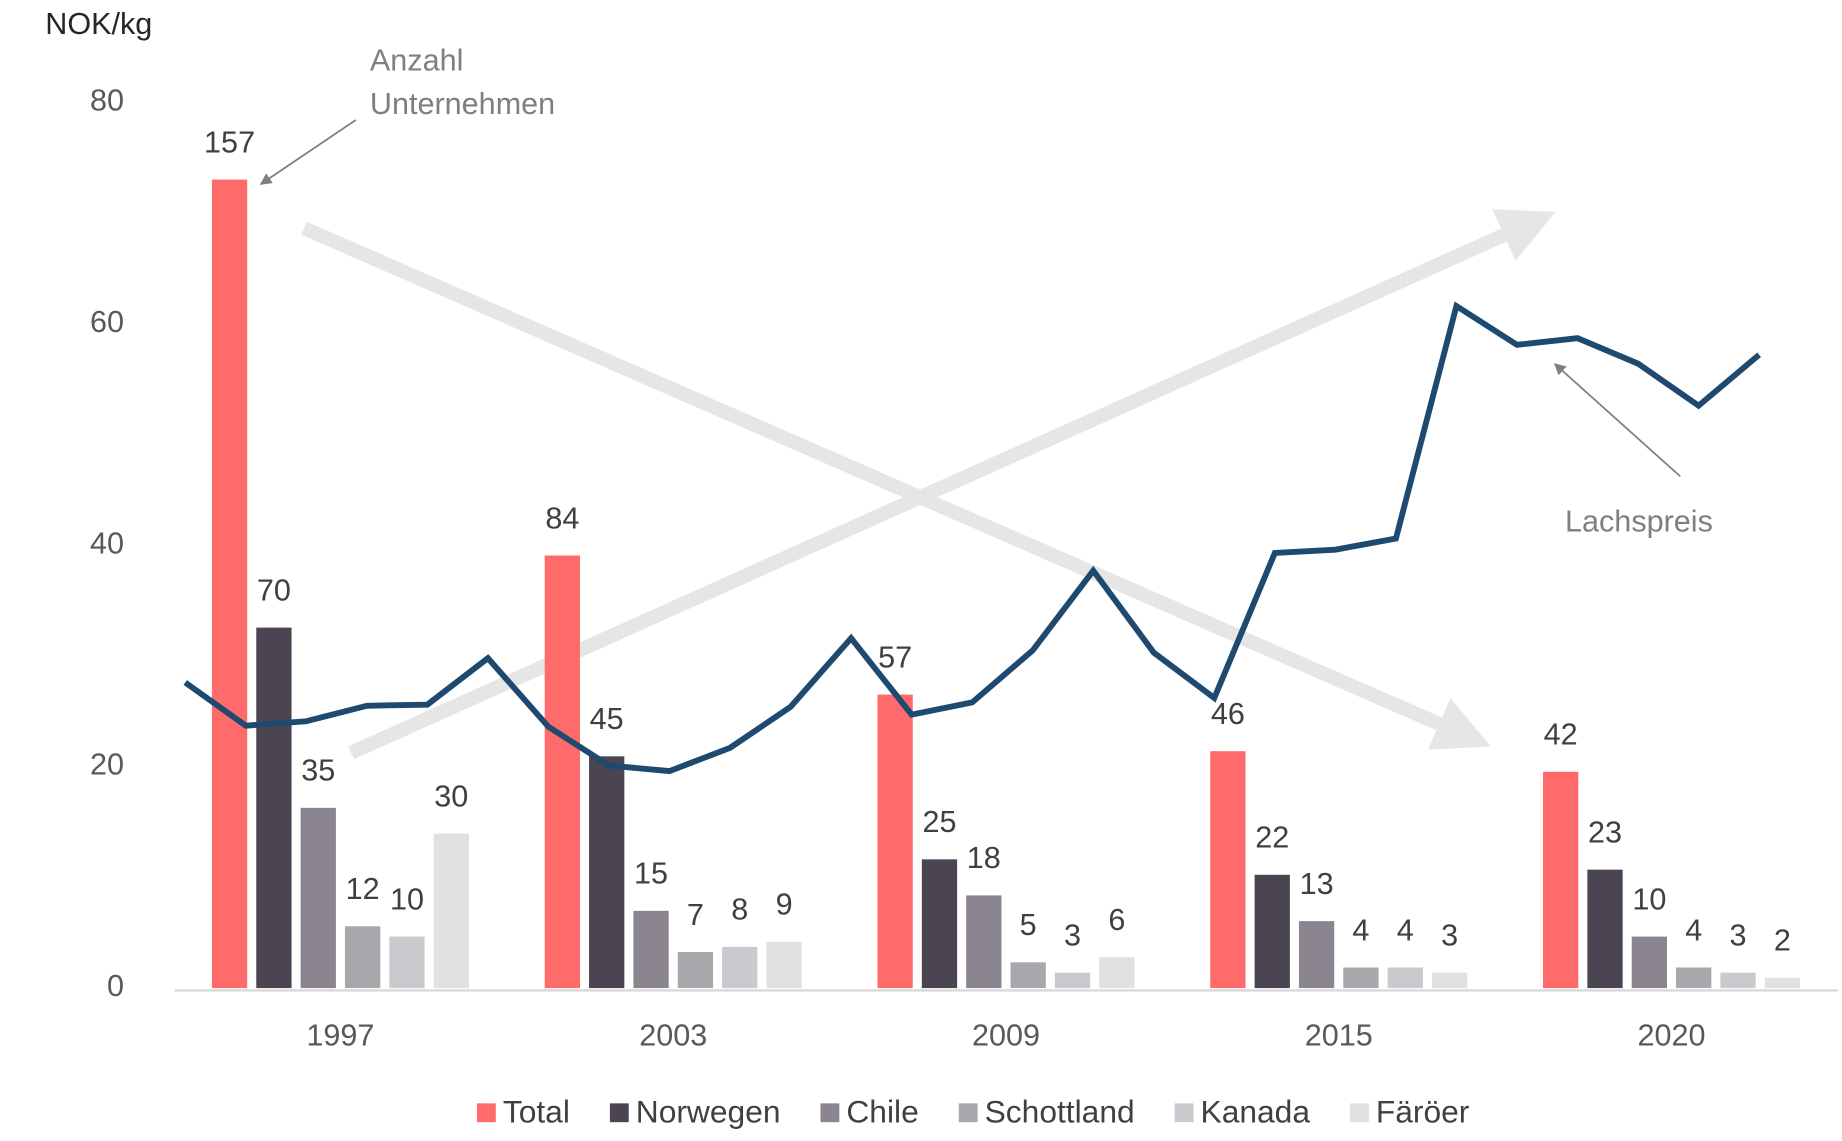 The height and width of the screenshot is (1141, 1842). What do you see at coordinates (1672, 1036) in the screenshot?
I see `x-tick-label: 2020` at bounding box center [1672, 1036].